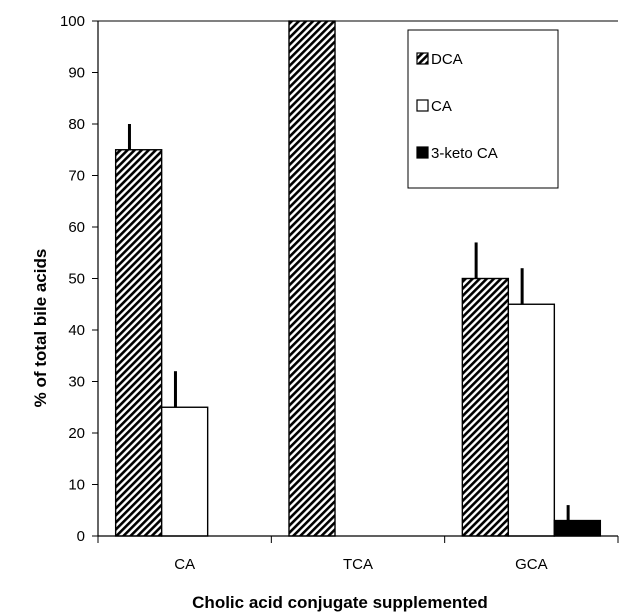 The image size is (635, 616). What do you see at coordinates (358, 564) in the screenshot?
I see `x-tick-label: TCA` at bounding box center [358, 564].